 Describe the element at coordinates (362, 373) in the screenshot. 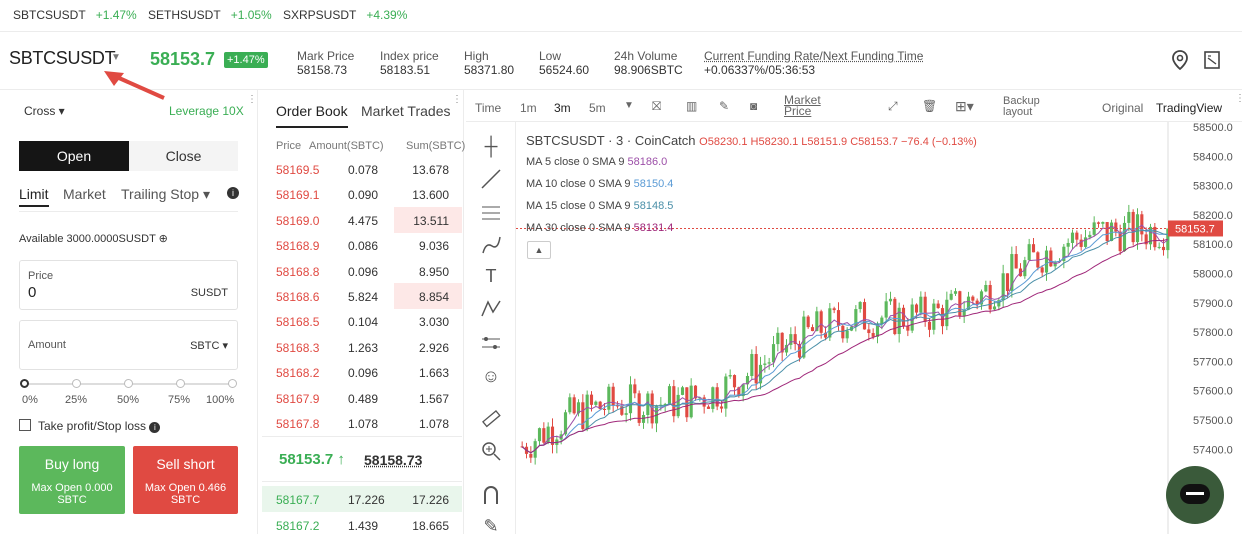

I see `ask-row: 58168.2 0.096 1.663` at that location.